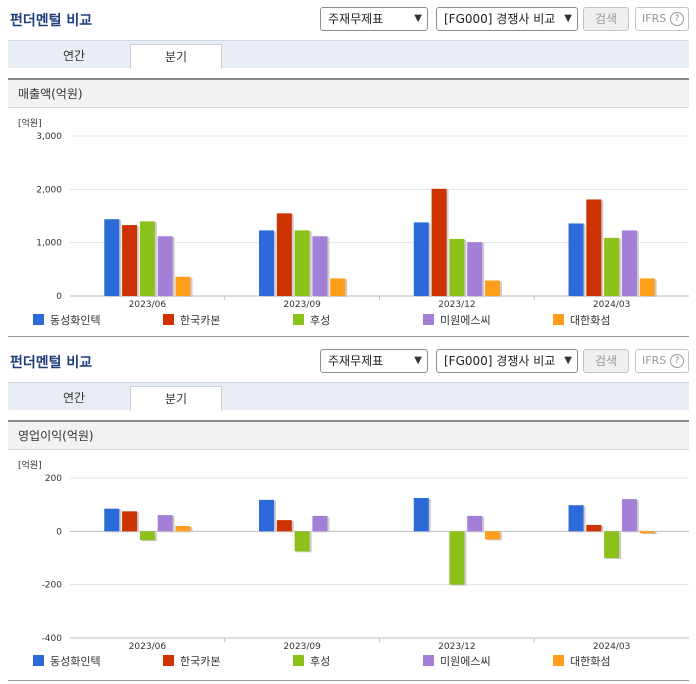  Describe the element at coordinates (348, 93) in the screenshot. I see `metric-header: 매출액(억원)` at that location.